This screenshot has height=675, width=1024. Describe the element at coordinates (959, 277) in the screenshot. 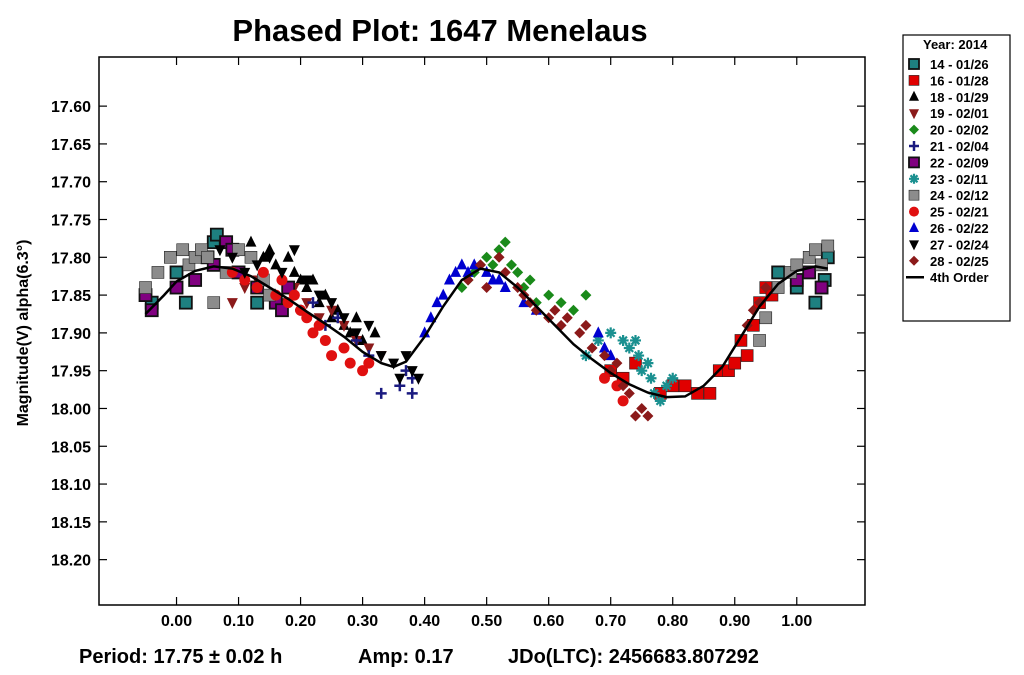

I see `legend-label: 4th Order` at that location.